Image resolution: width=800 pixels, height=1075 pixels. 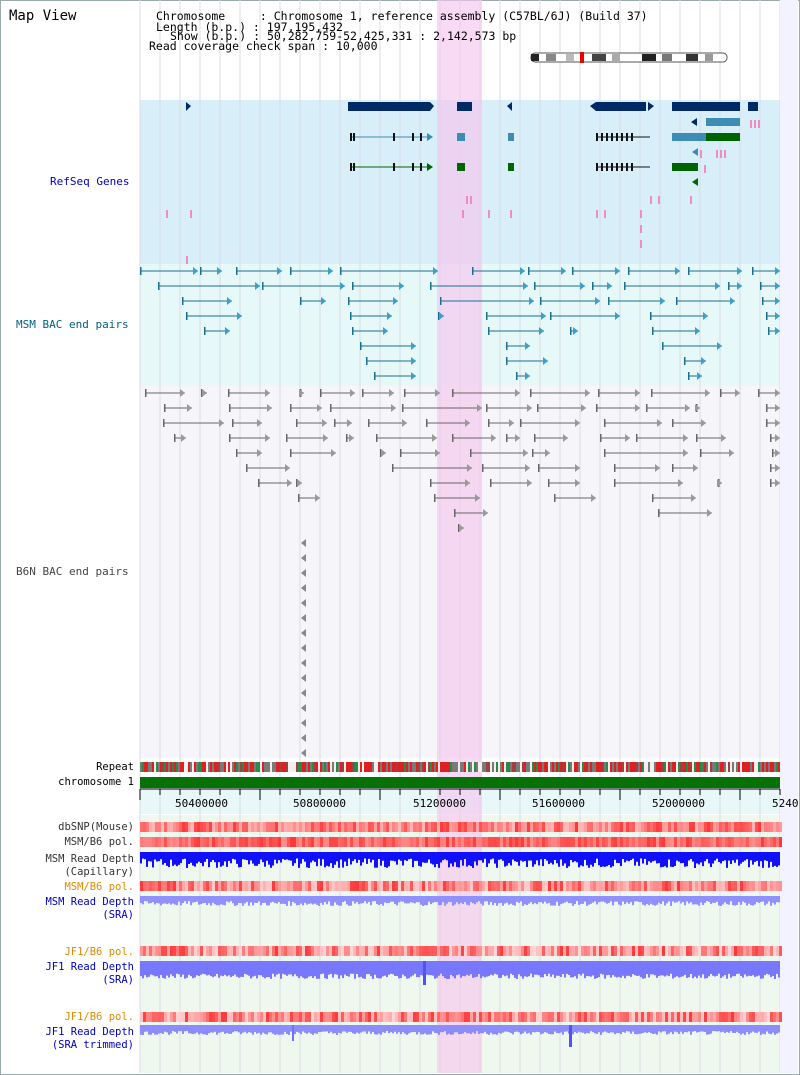 What do you see at coordinates (89, 1032) in the screenshot?
I see `jf1-depth-trimmed-label: JF1 Read Depth` at bounding box center [89, 1032].